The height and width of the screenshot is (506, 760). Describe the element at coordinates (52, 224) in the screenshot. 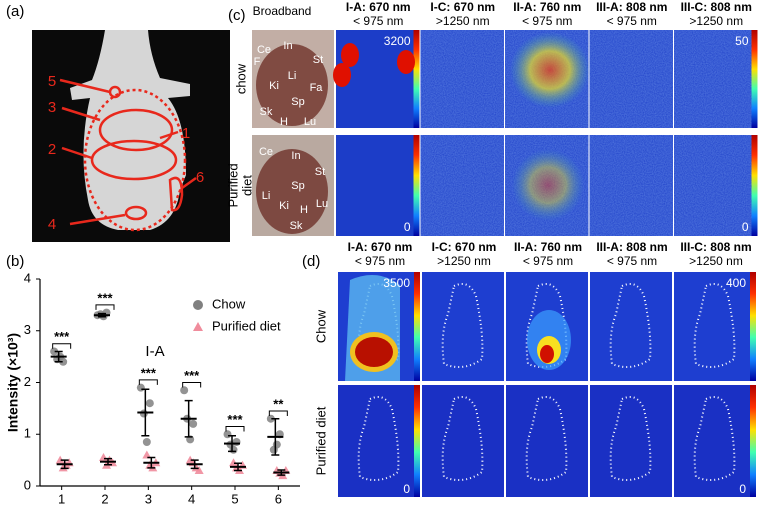

I see `region-number: 4` at that location.